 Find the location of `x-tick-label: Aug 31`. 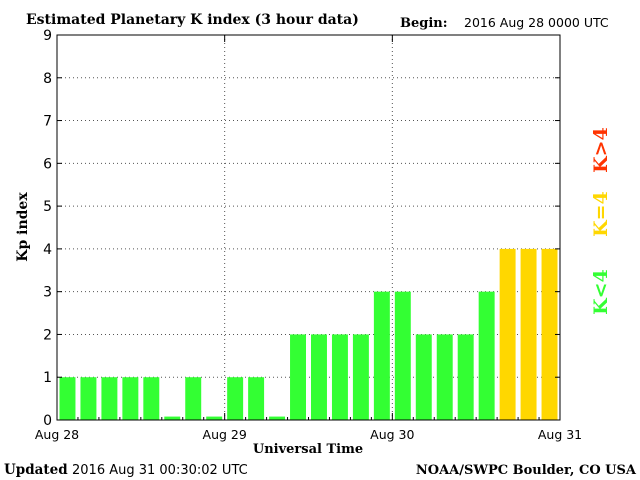

x-tick-label: Aug 31 is located at coordinates (560, 434).